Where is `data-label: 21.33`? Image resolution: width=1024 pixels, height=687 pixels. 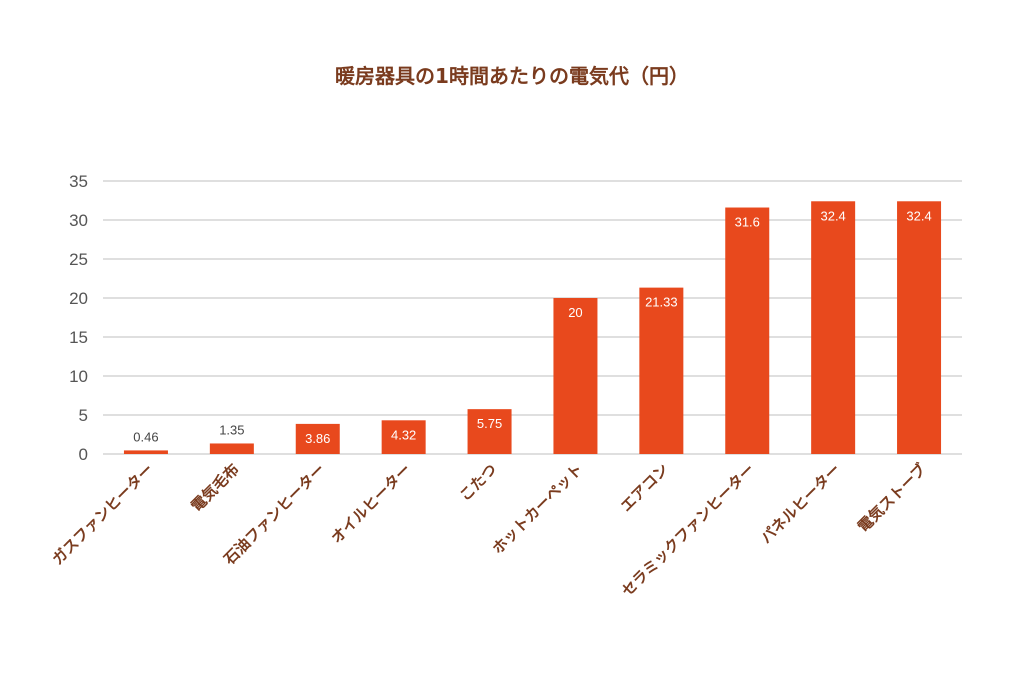
data-label: 21.33 is located at coordinates (661, 302).